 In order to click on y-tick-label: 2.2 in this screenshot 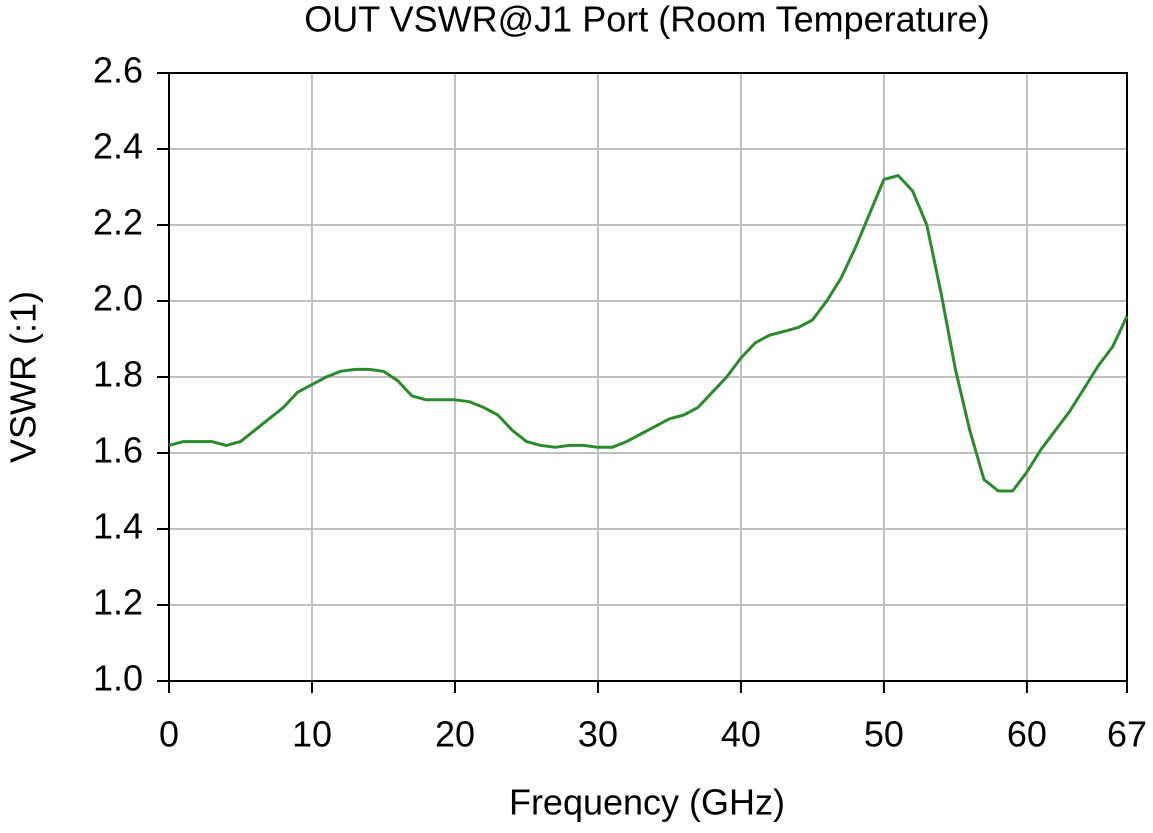, I will do `click(118, 222)`.